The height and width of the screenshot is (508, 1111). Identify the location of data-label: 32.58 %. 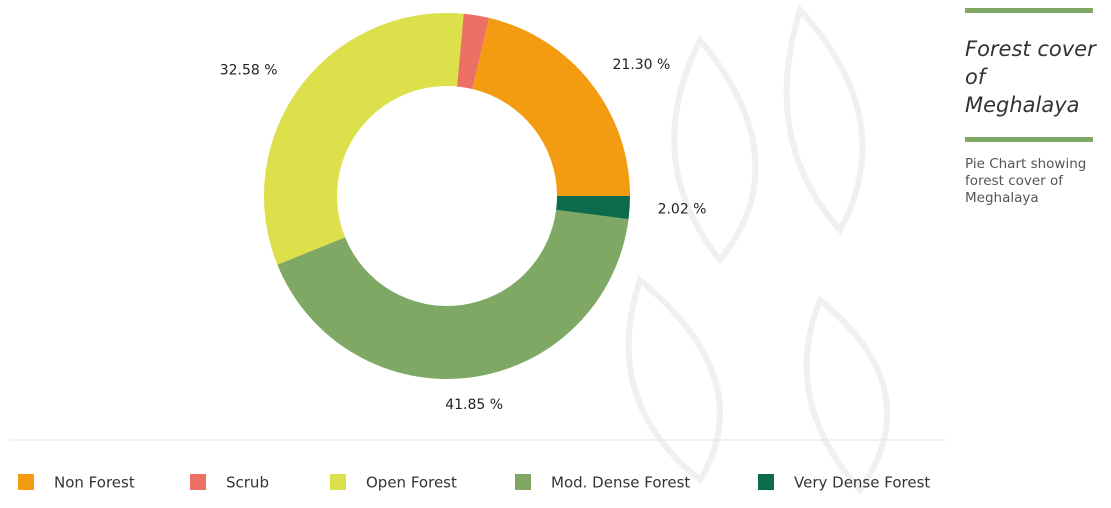
(249, 70).